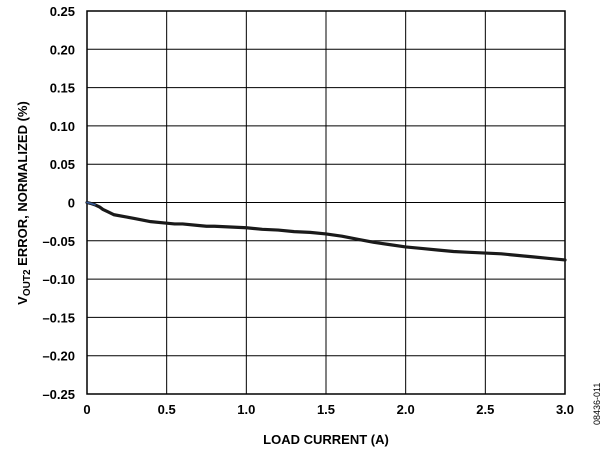  Describe the element at coordinates (22, 185) in the screenshot. I see `y-axis-title-suffix: ERROR, NORMALIZED (%)` at that location.